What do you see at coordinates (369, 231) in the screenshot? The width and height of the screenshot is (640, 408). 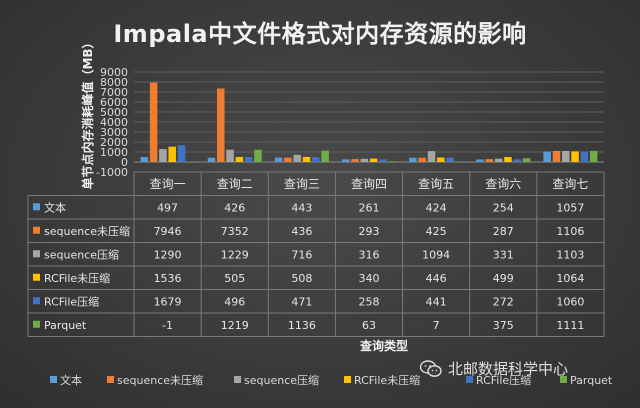 I see `data-label: 293` at bounding box center [369, 231].